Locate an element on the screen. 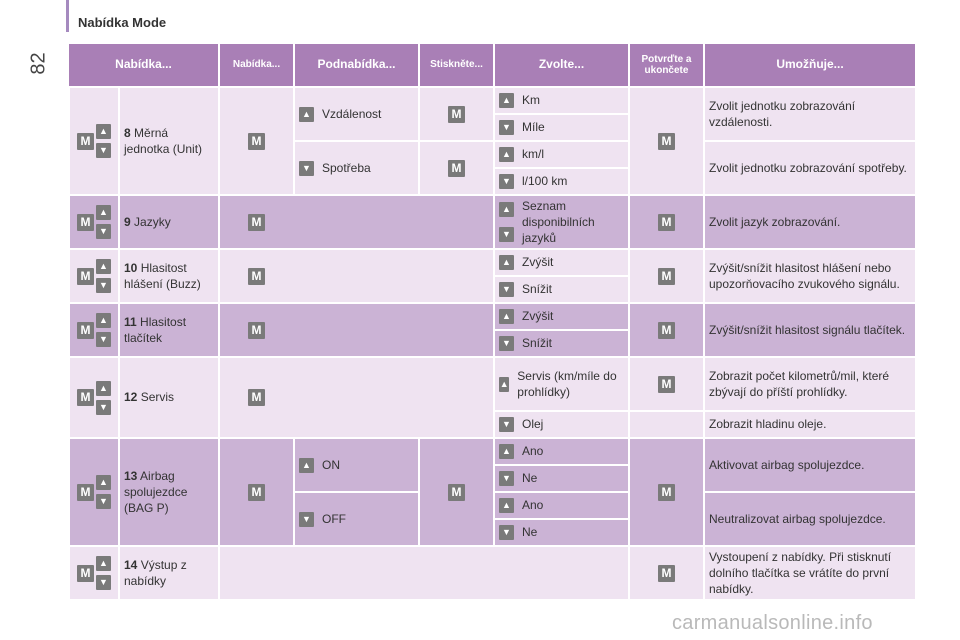 The height and width of the screenshot is (640, 960). menu-label: Servis is located at coordinates (157, 397).